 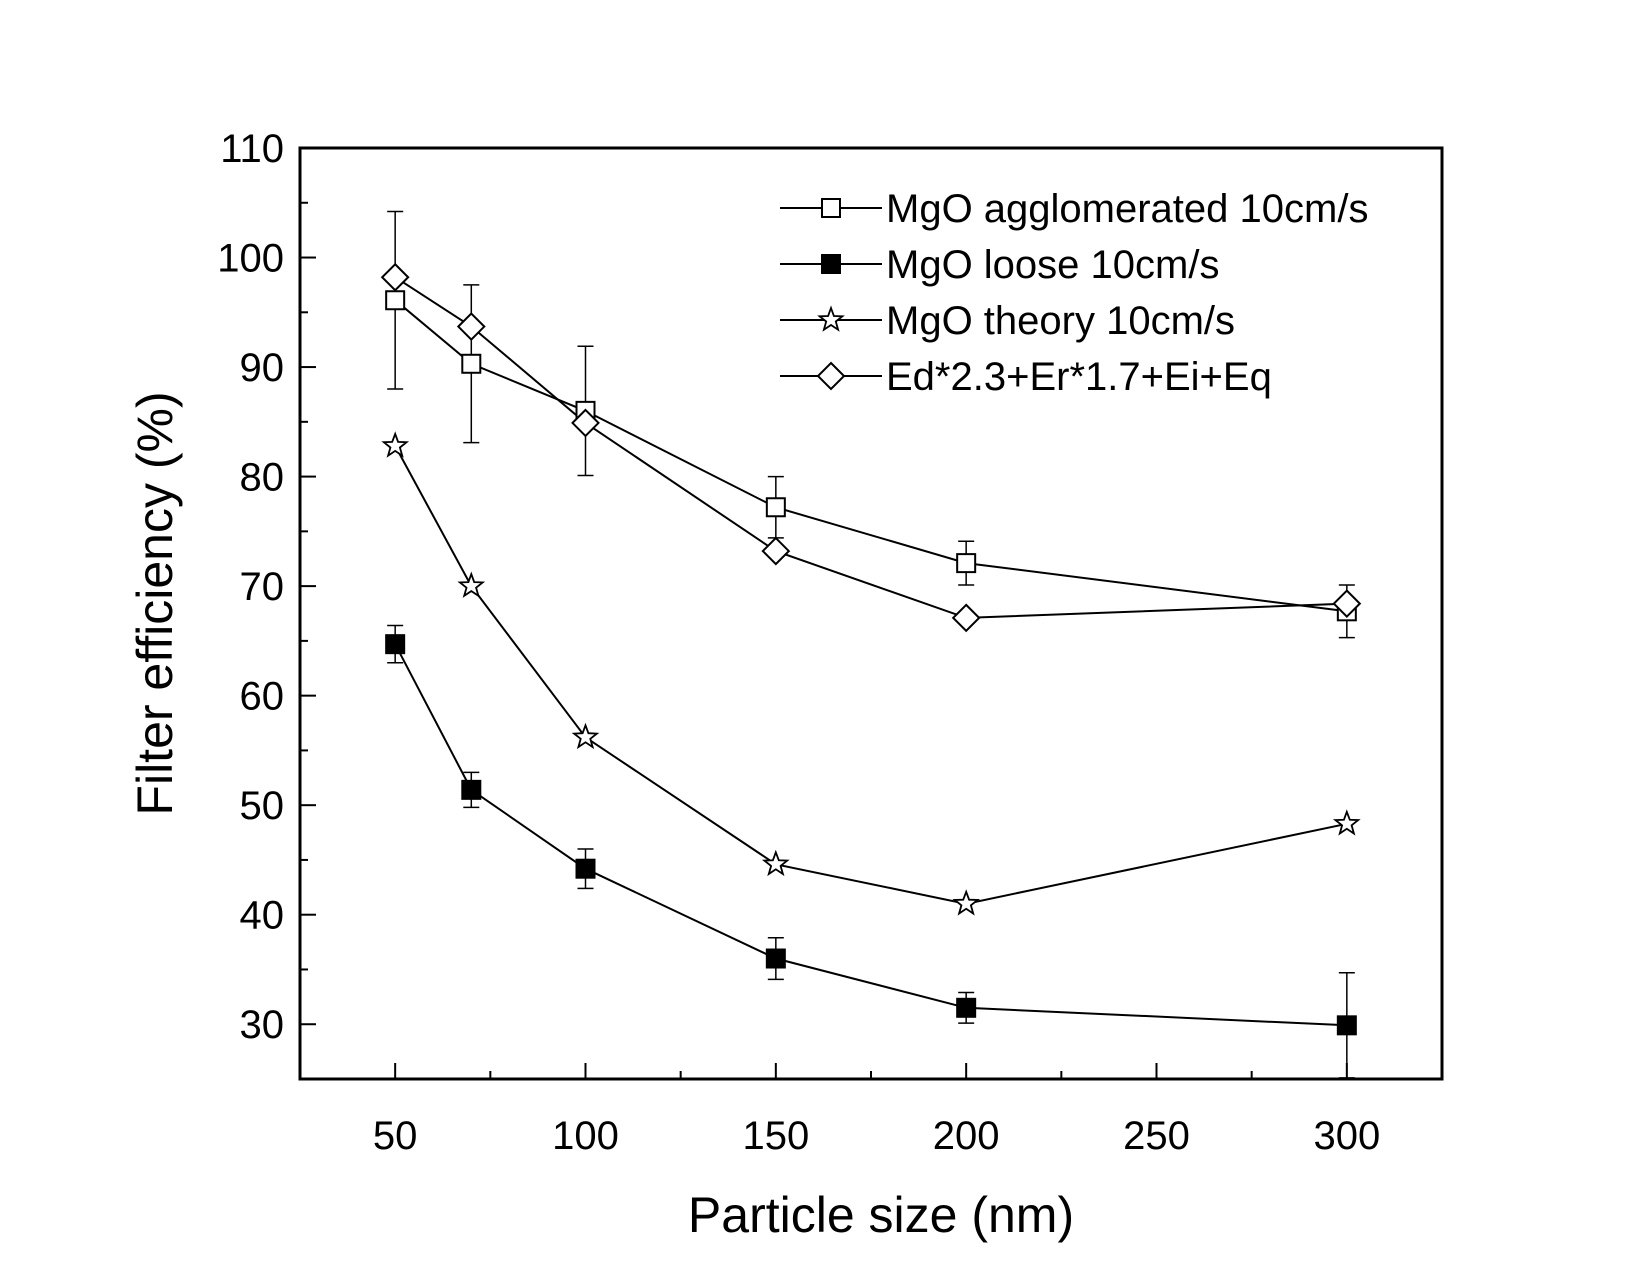 What do you see at coordinates (262, 916) in the screenshot?
I see `y-tick-label: 40` at bounding box center [262, 916].